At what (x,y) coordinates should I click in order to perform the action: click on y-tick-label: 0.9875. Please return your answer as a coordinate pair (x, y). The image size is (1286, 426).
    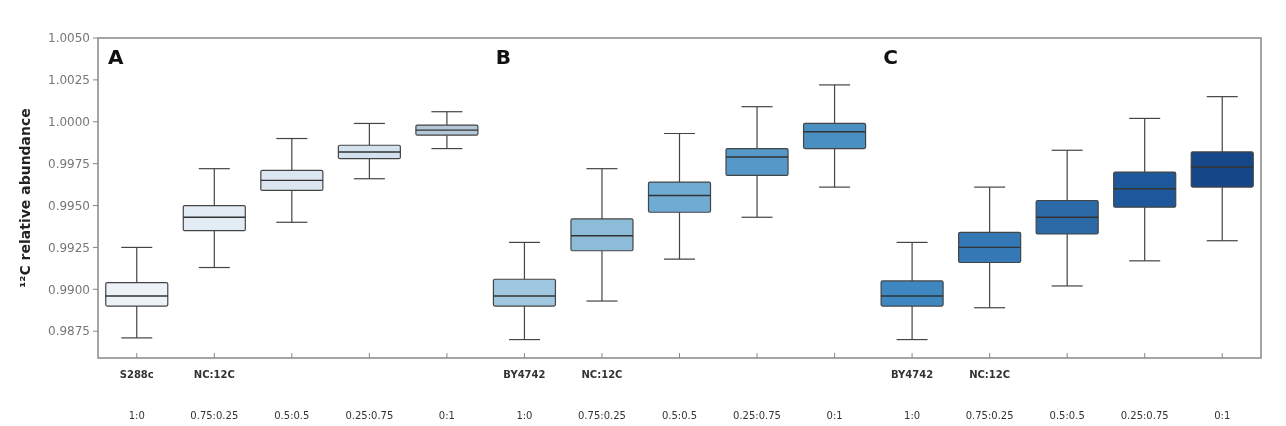
    Looking at the image, I should click on (69, 331).